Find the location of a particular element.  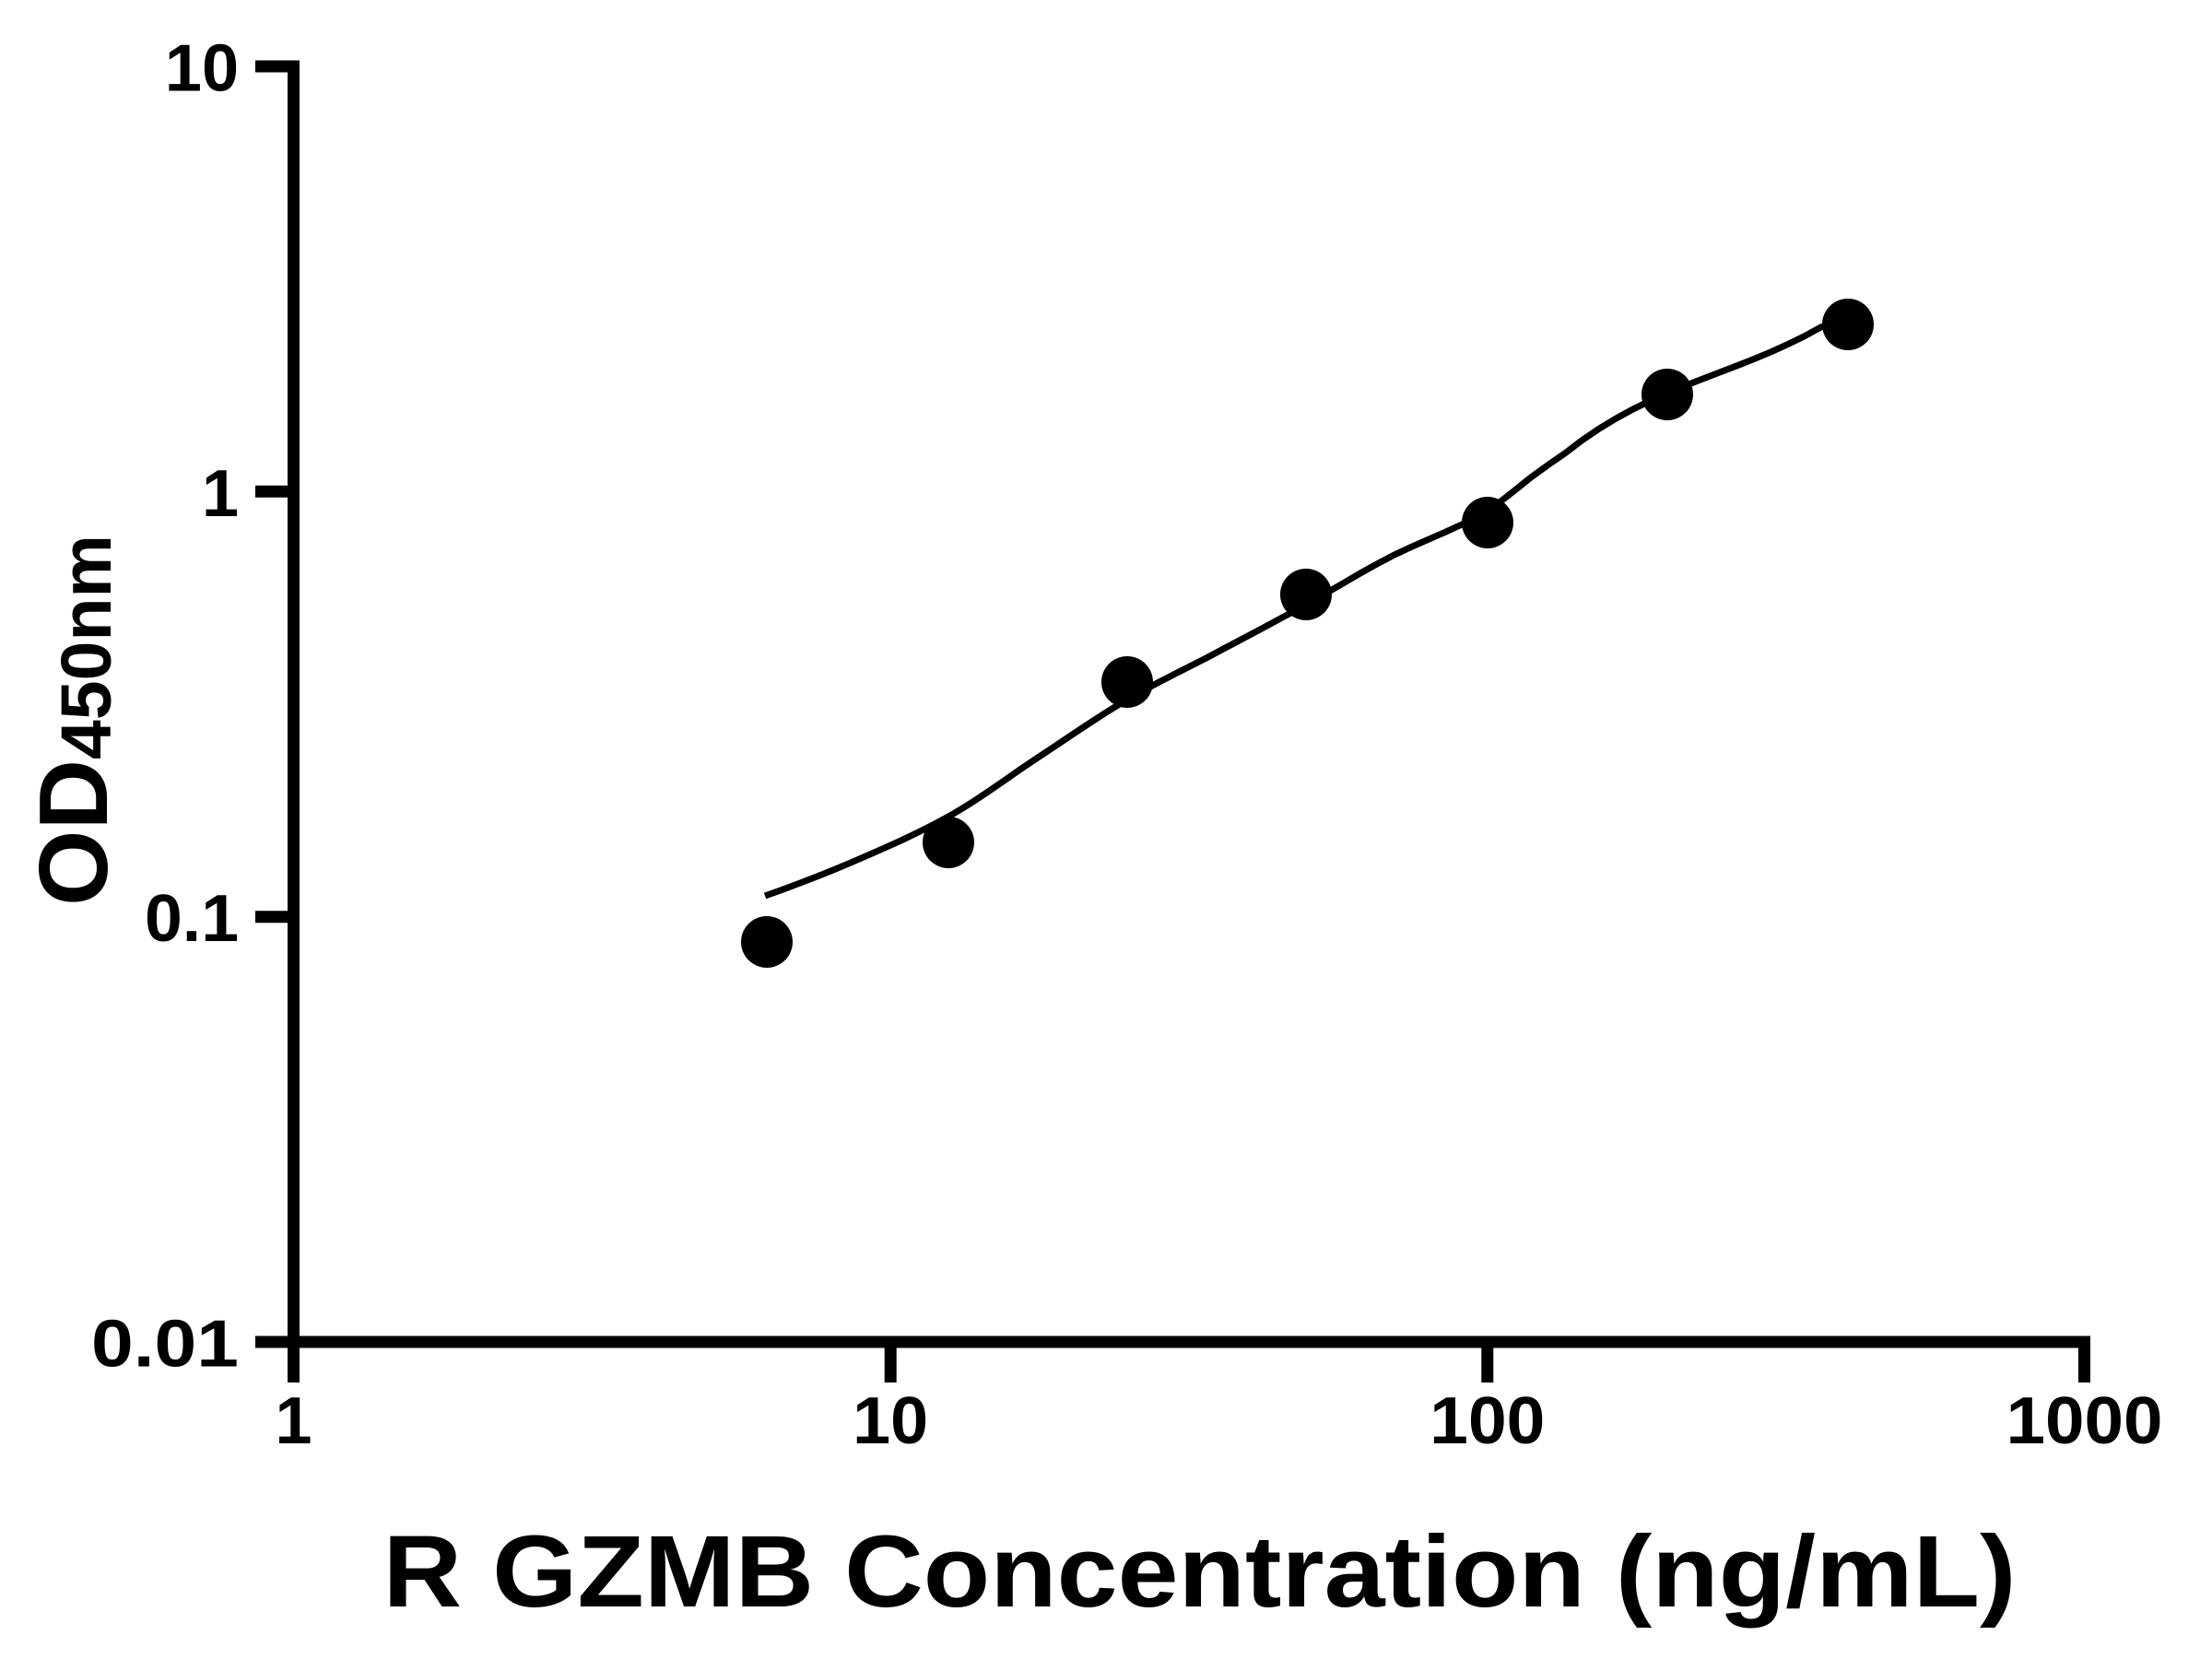

svg-text: 1000 is located at coordinates (2084, 1421).